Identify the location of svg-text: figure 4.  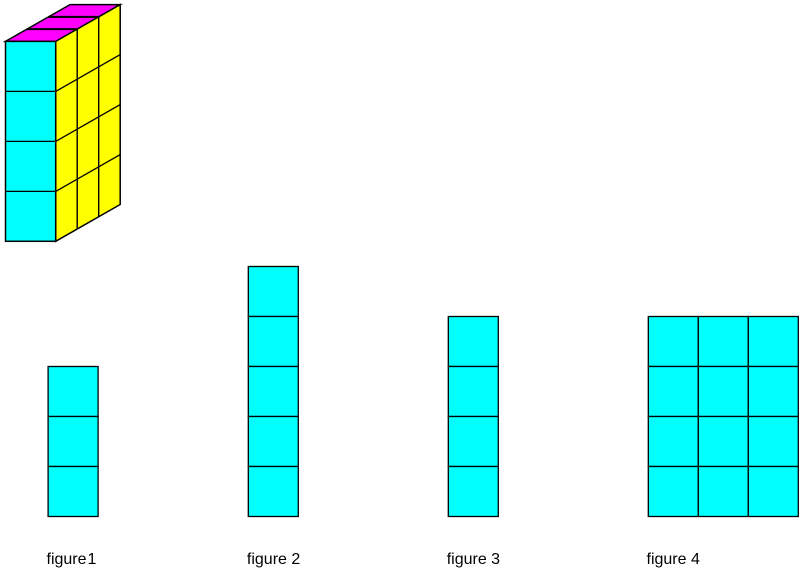
(673, 559).